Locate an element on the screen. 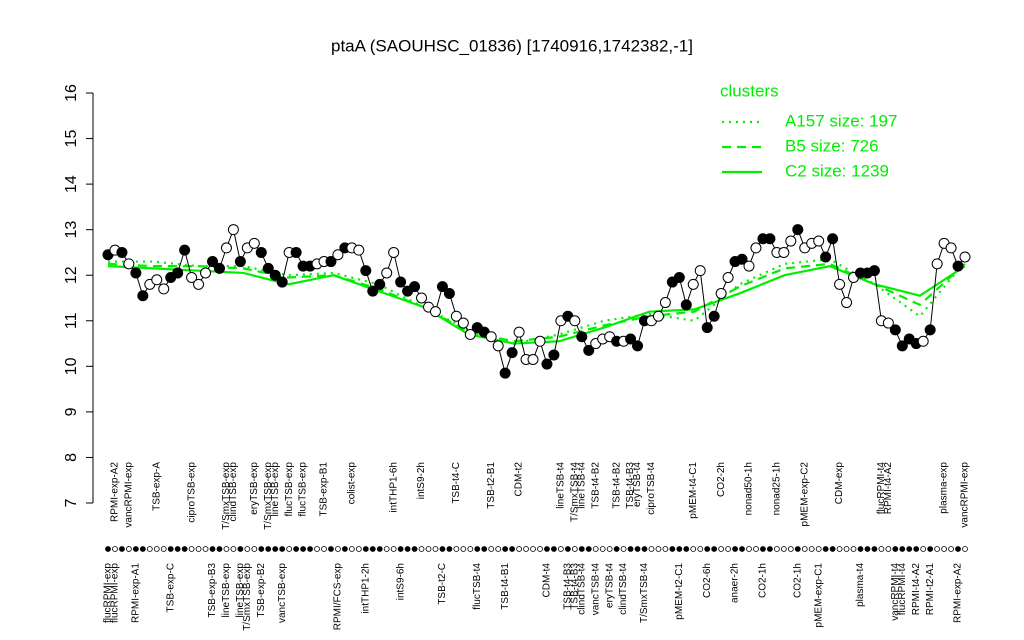 The image size is (1024, 640). bottom-label: RPMI-exp-A2 is located at coordinates (958, 593).